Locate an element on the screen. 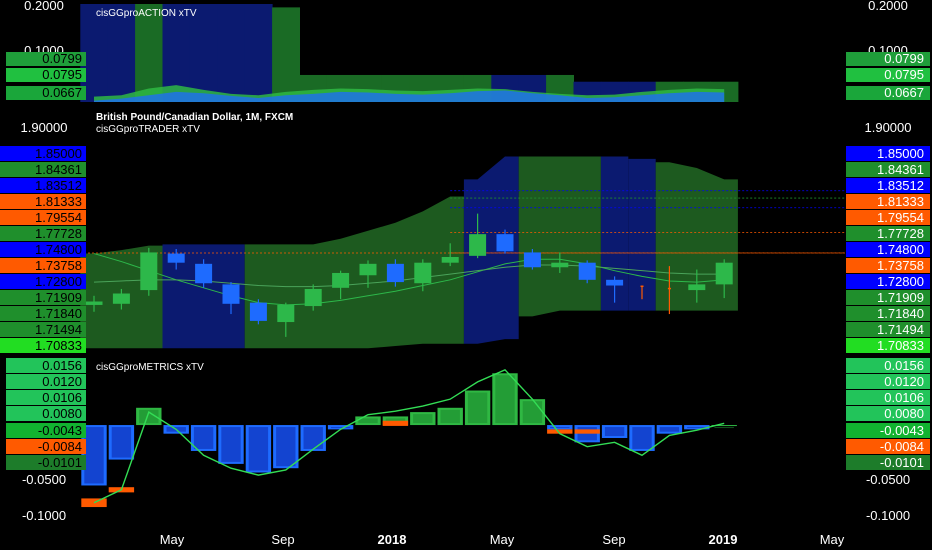 This screenshot has height=550, width=932. left-price-tag: 1.79554 is located at coordinates (58, 217).